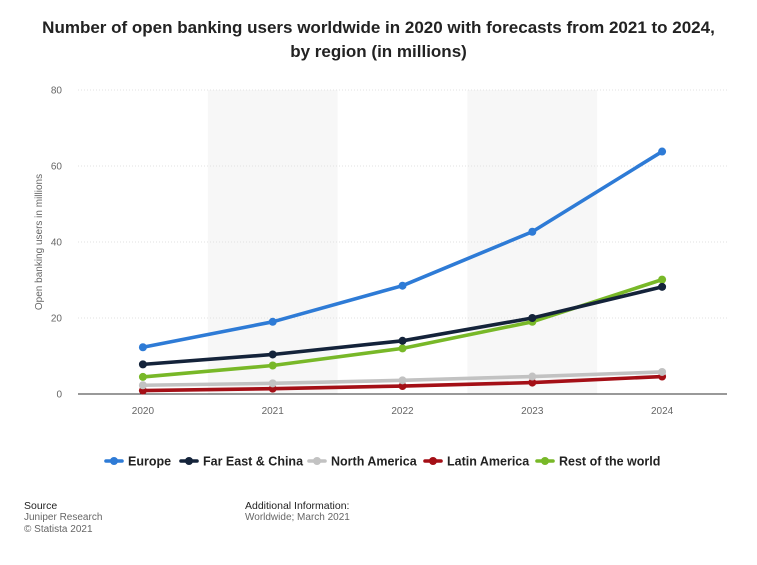  I want to click on x-tick-label: 2023, so click(532, 411).